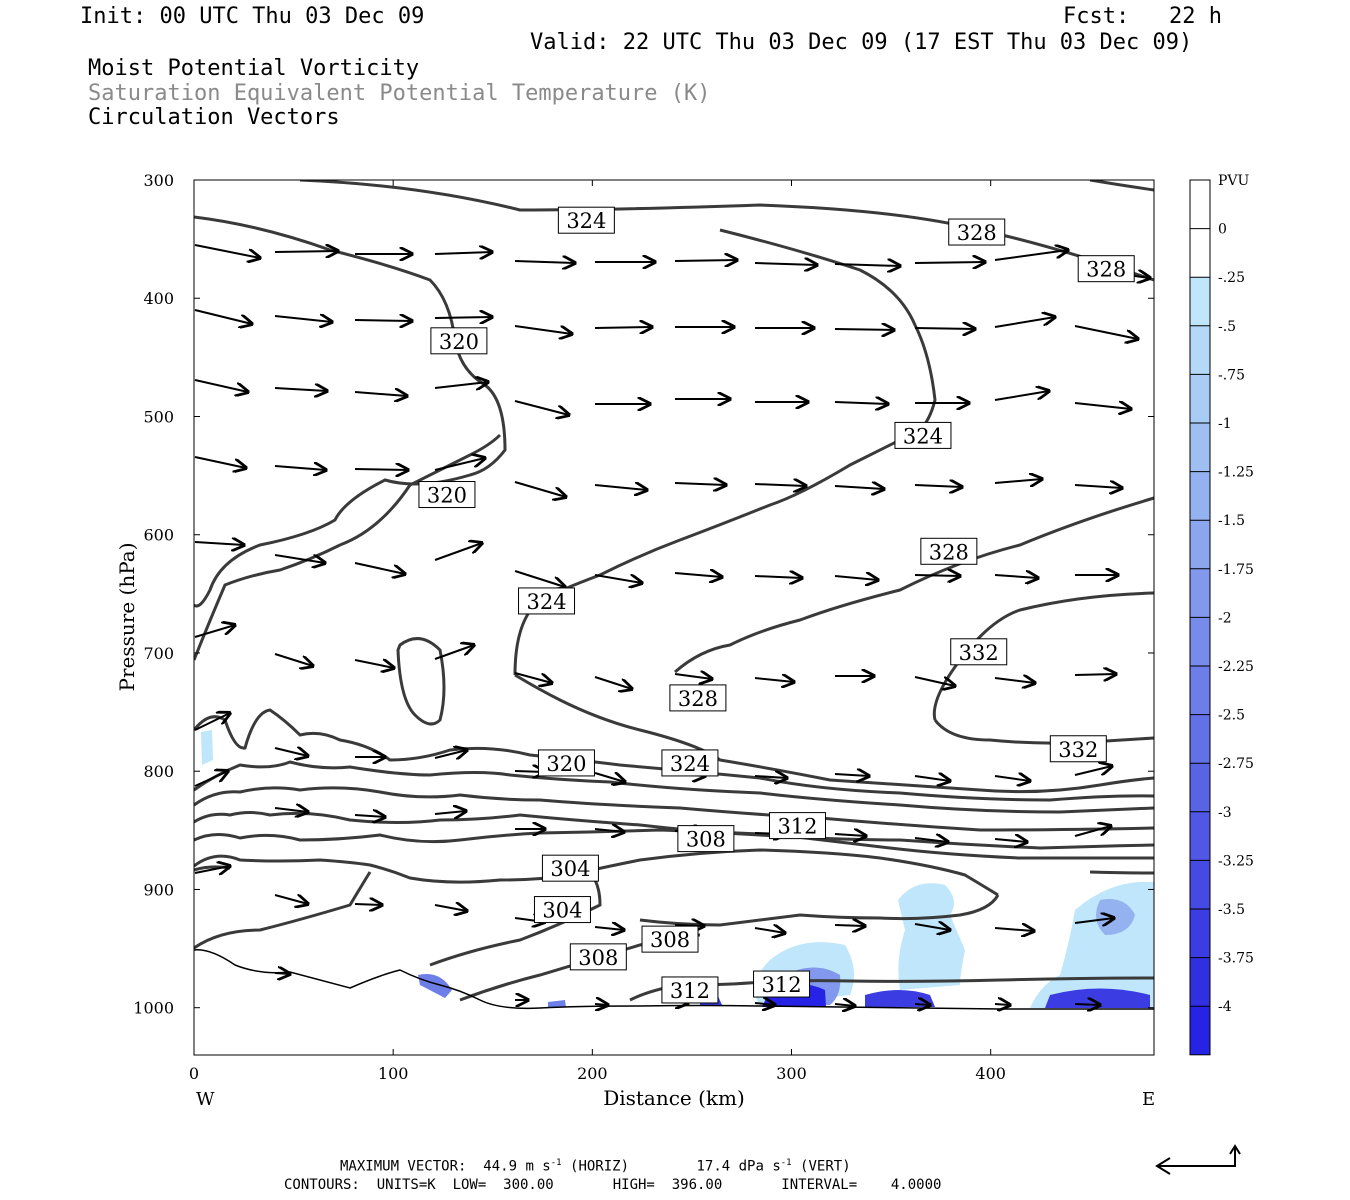  What do you see at coordinates (158, 535) in the screenshot?
I see `y-tick-label: 600` at bounding box center [158, 535].